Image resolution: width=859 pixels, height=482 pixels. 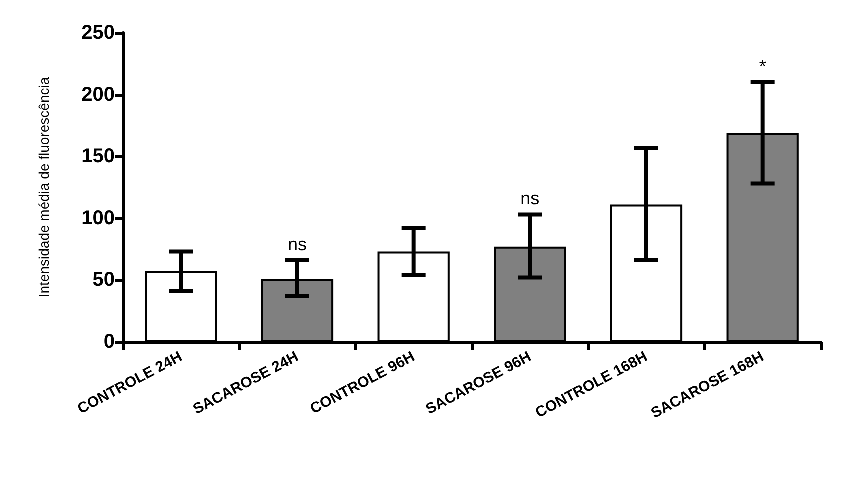 I want to click on y-tick-label: 200, so click(x=98, y=95).